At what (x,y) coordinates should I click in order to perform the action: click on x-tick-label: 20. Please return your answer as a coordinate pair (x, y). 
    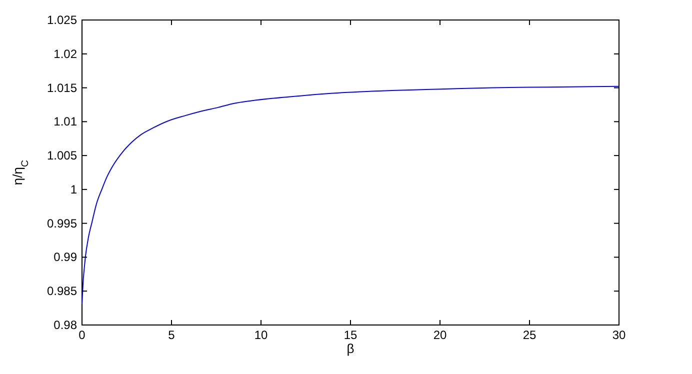
    Looking at the image, I should click on (440, 335).